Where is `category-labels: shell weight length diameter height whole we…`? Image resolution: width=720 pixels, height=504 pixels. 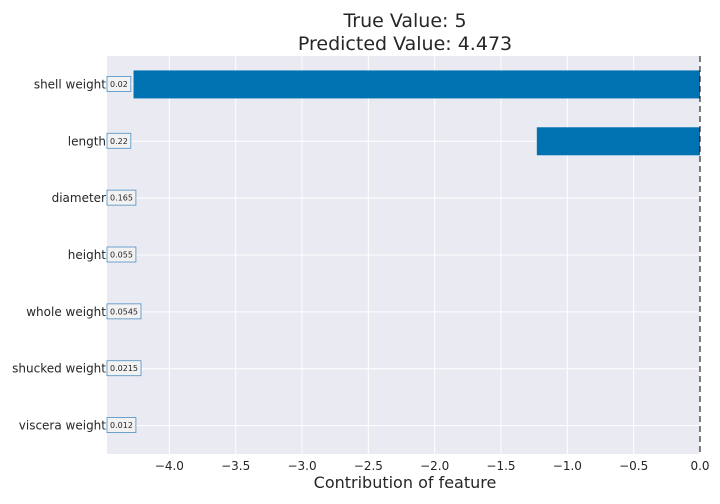 category-labels: shell weight length diameter height whole we… is located at coordinates (59, 254).